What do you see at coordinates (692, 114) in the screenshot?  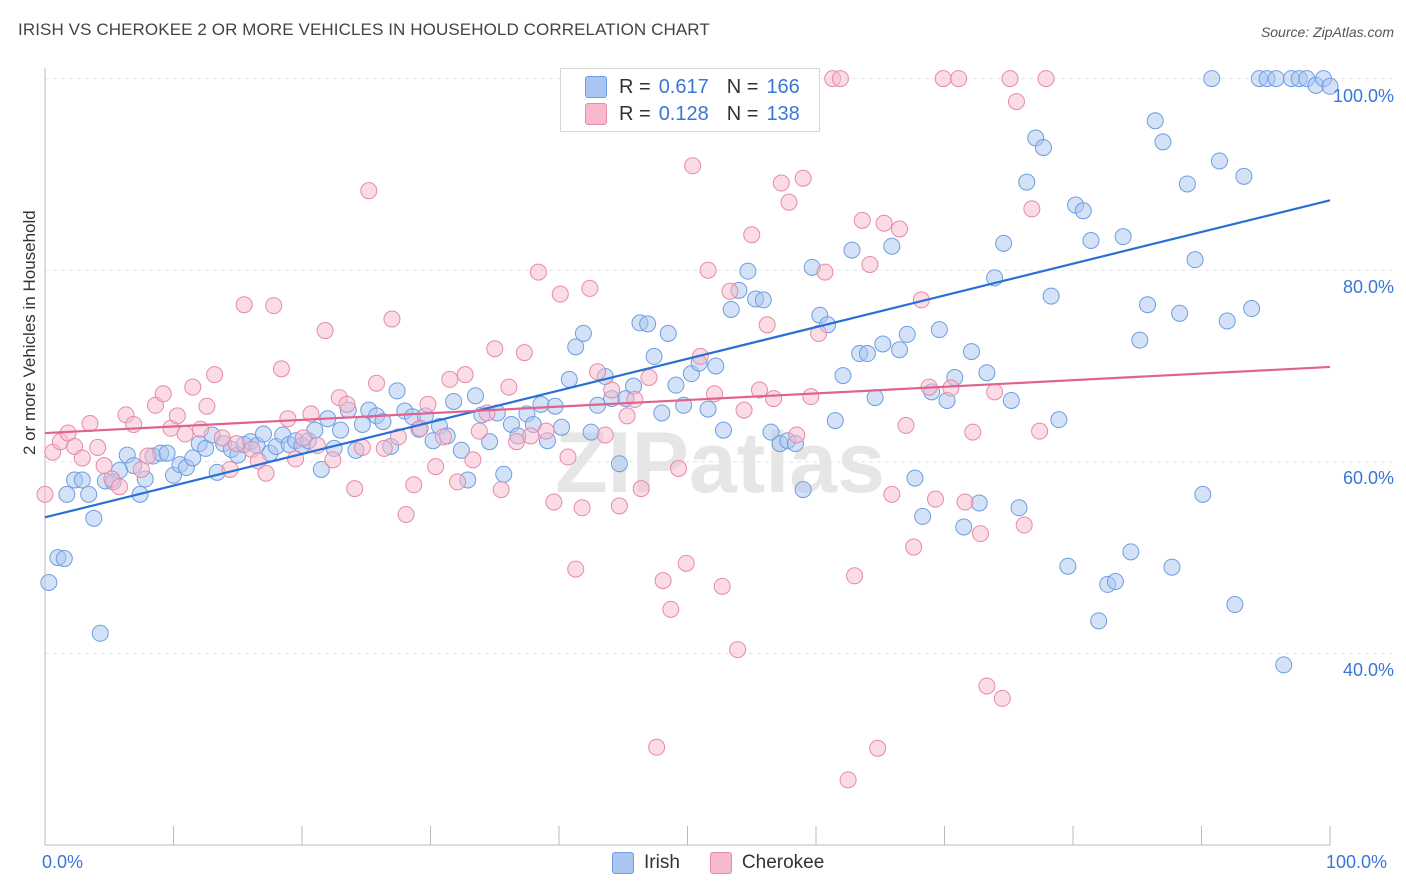 I see `legend-row-cherokee: R = 0.128 N = 138` at bounding box center [692, 114].